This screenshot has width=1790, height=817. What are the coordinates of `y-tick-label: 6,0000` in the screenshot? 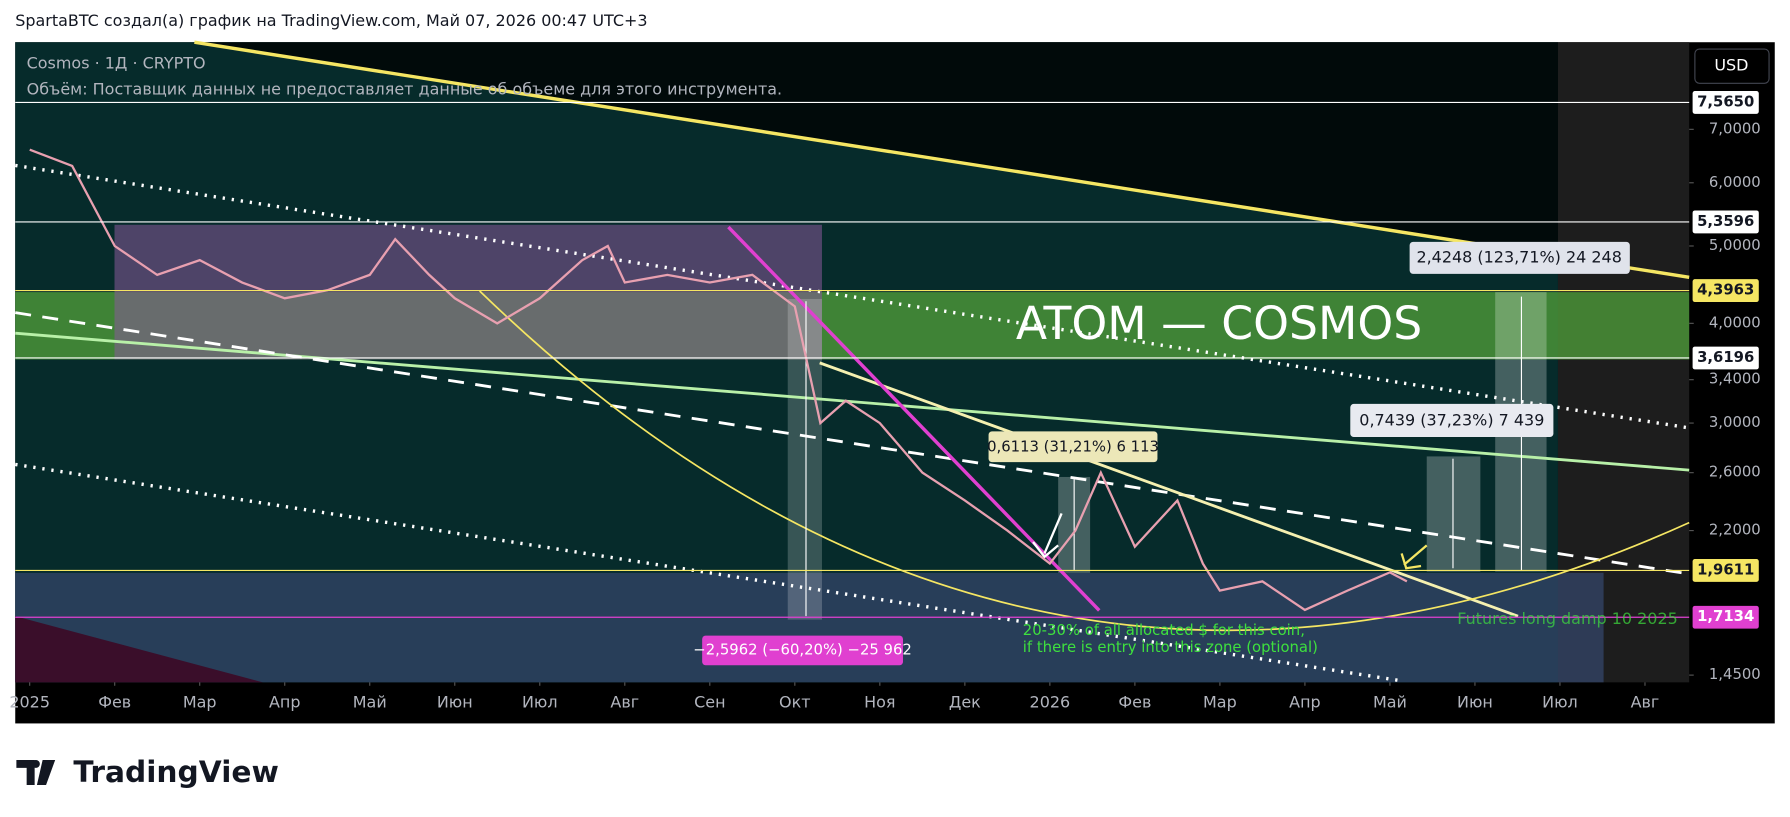 It's located at (1735, 182).